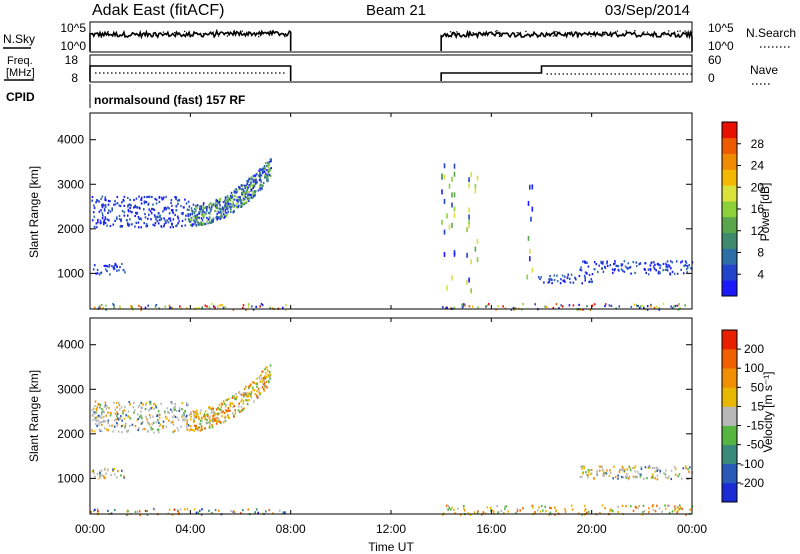 The height and width of the screenshot is (554, 800). What do you see at coordinates (758, 166) in the screenshot?
I see `colorbar-tick-label: 24` at bounding box center [758, 166].